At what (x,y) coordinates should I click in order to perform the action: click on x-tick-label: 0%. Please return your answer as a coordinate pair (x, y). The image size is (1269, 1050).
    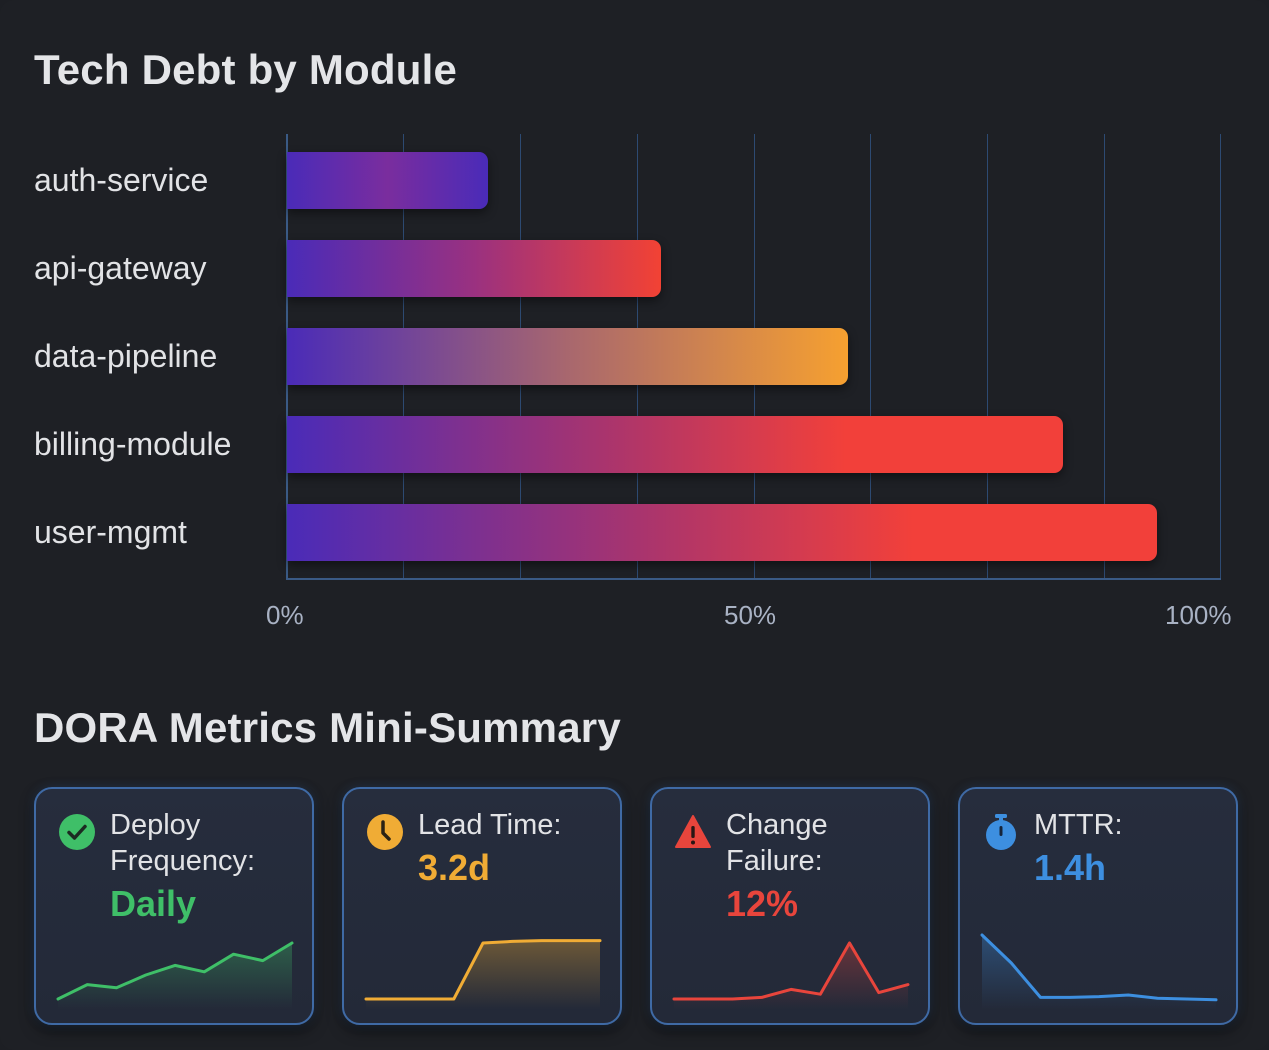
    Looking at the image, I should click on (285, 615).